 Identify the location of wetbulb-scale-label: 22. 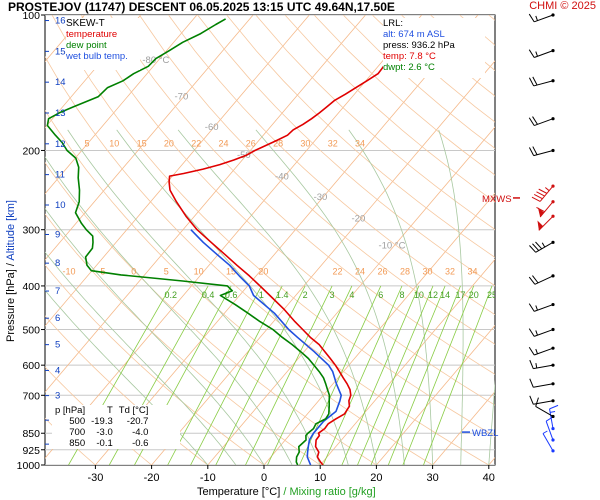
(196, 143).